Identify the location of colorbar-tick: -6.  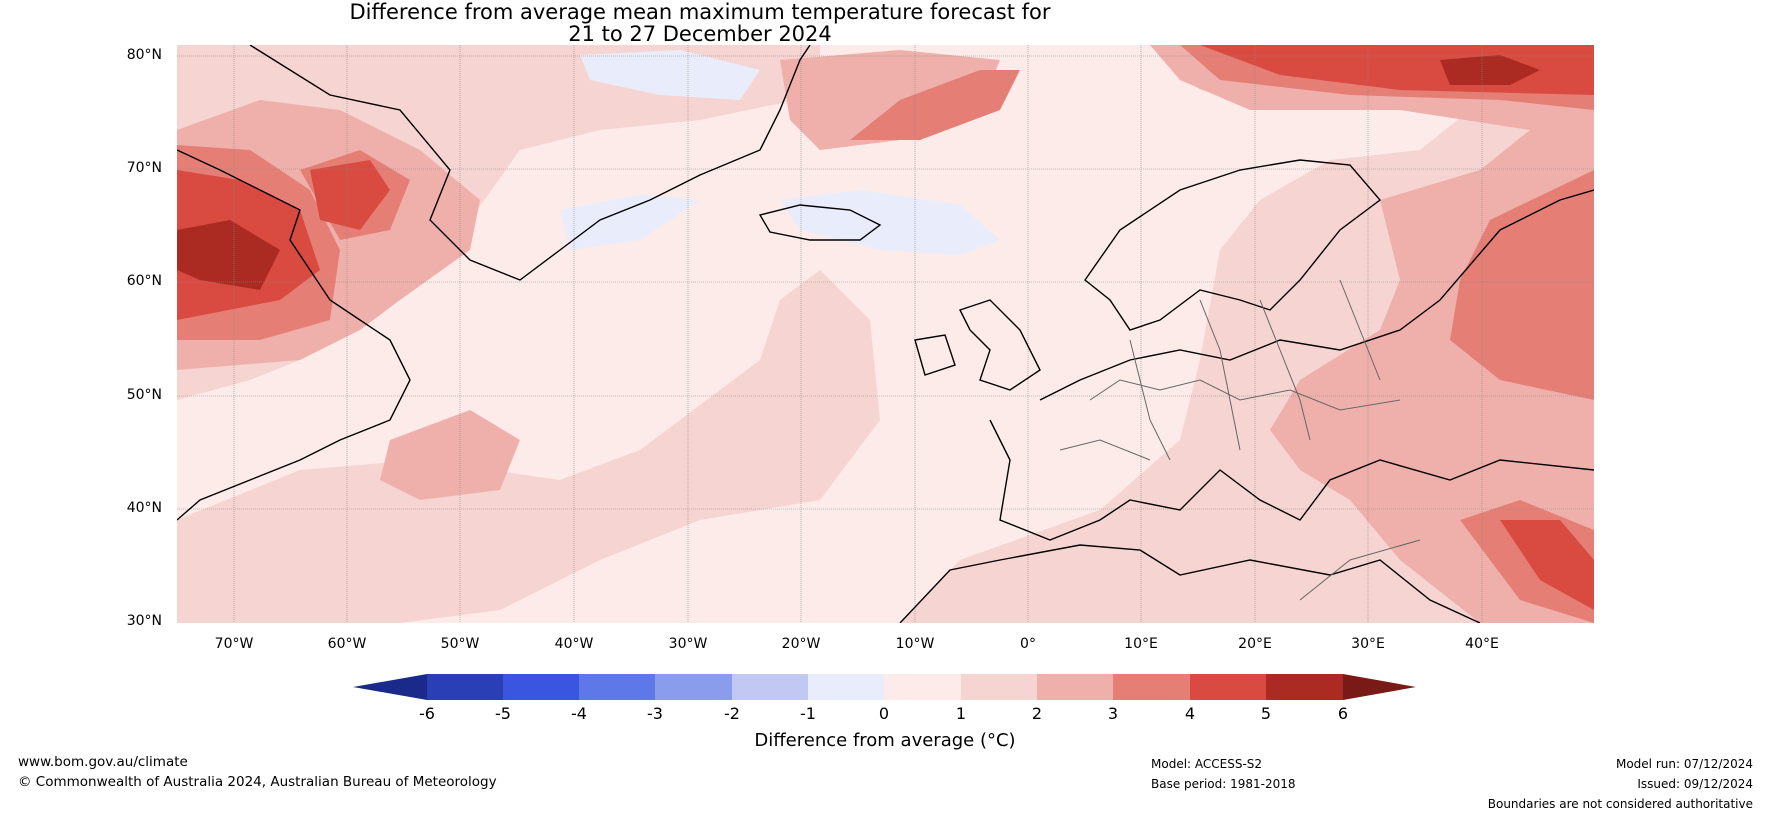
(427, 713).